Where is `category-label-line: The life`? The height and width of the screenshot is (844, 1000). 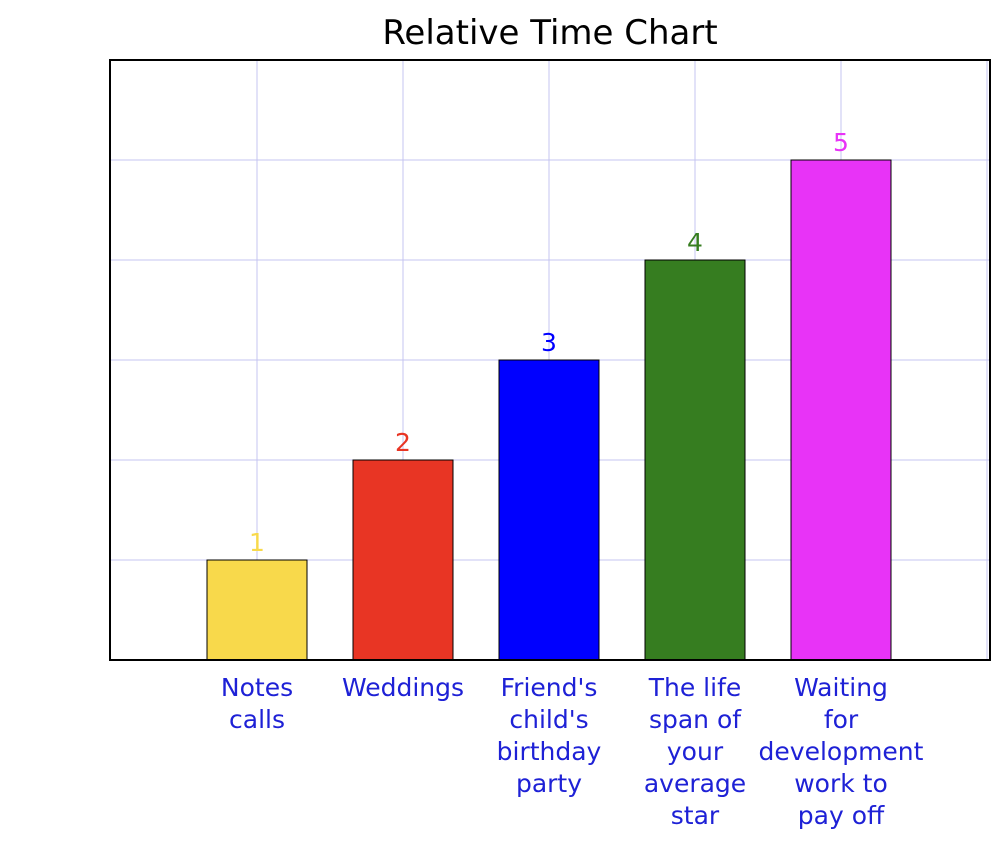
category-label-line: The life is located at coordinates (695, 687).